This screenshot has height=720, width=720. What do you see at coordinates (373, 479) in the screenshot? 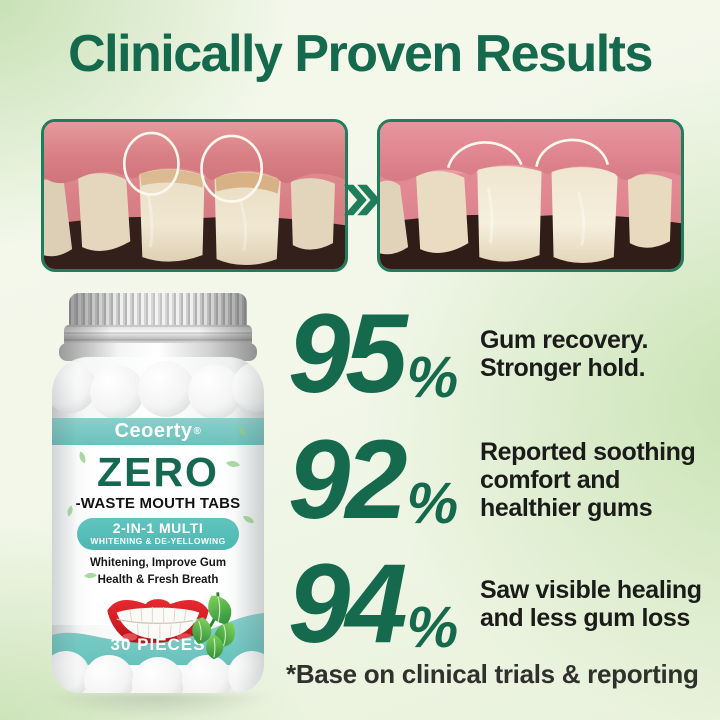
I see `stat-value: 92 %` at bounding box center [373, 479].